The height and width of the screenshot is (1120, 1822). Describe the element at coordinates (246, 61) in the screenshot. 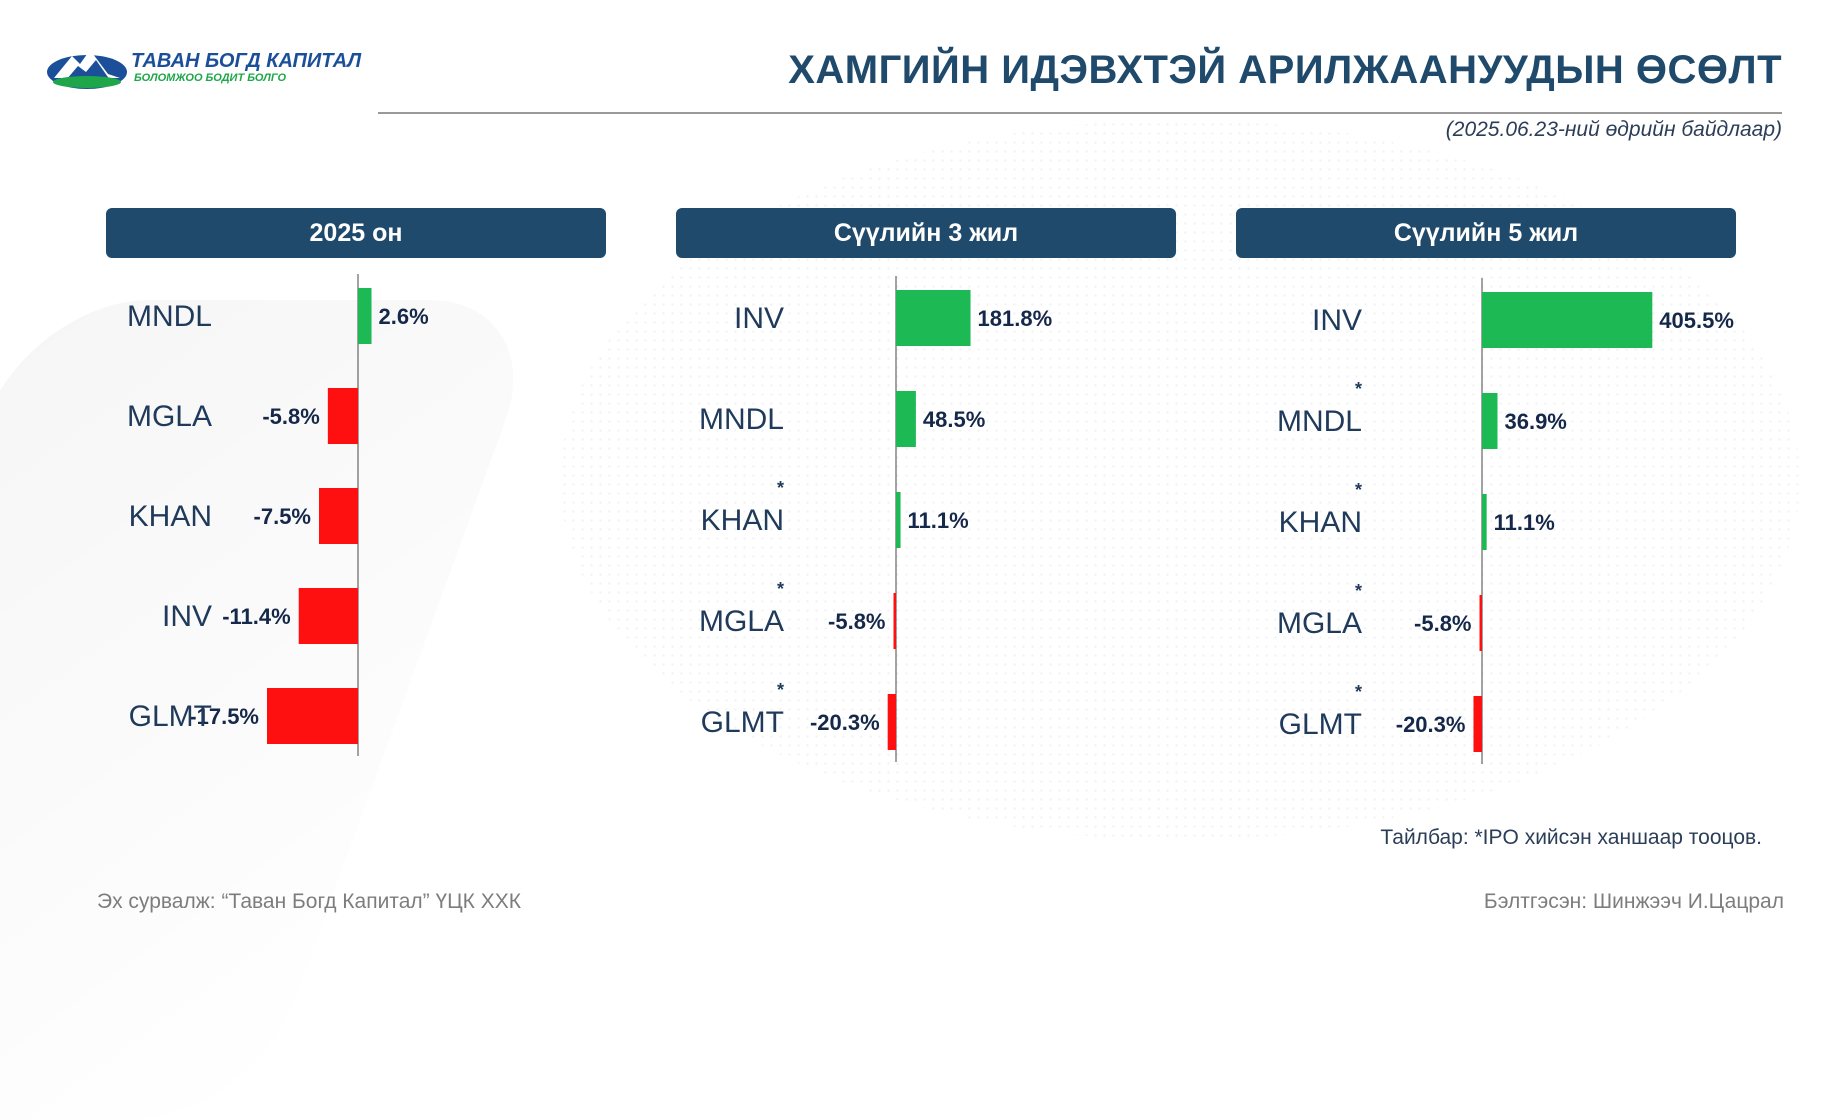

I see `logo-name: ТАВАН БОГД КАПИТАЛ` at that location.